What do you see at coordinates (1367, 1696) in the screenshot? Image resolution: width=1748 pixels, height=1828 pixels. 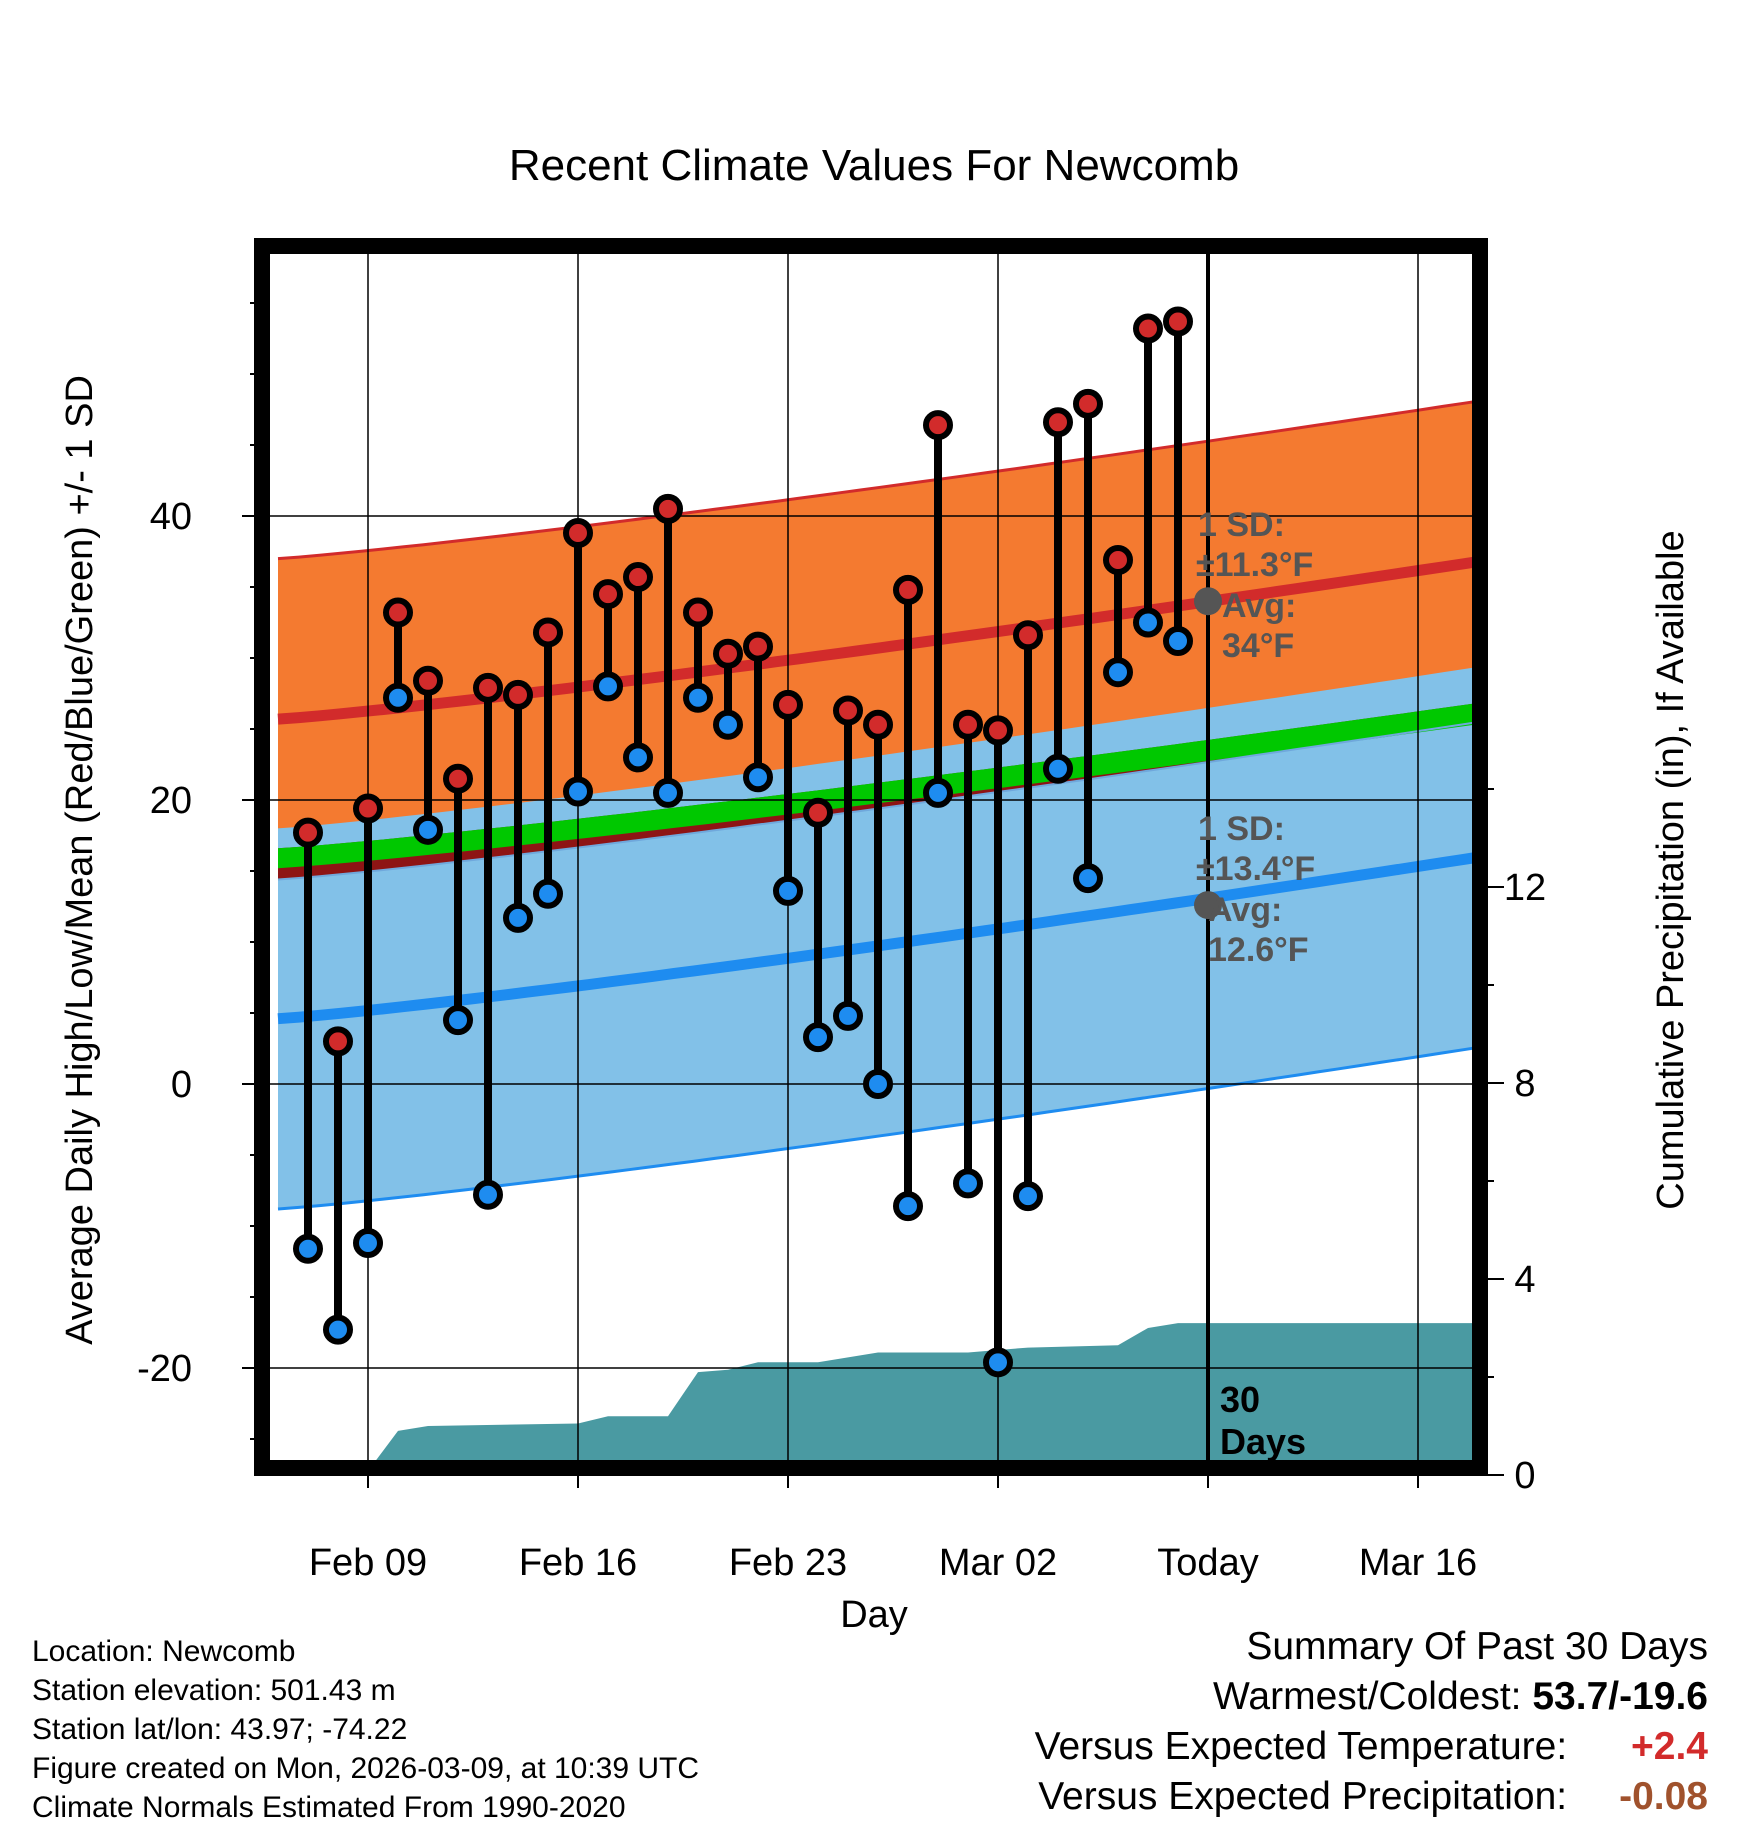 I see `summary-warm-cold-label: Warmest/Coldest:` at bounding box center [1367, 1696].